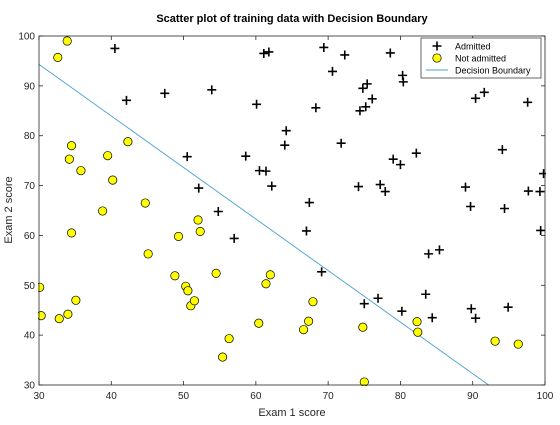  Describe the element at coordinates (30, 386) in the screenshot. I see `y-tick-label: 30` at that location.